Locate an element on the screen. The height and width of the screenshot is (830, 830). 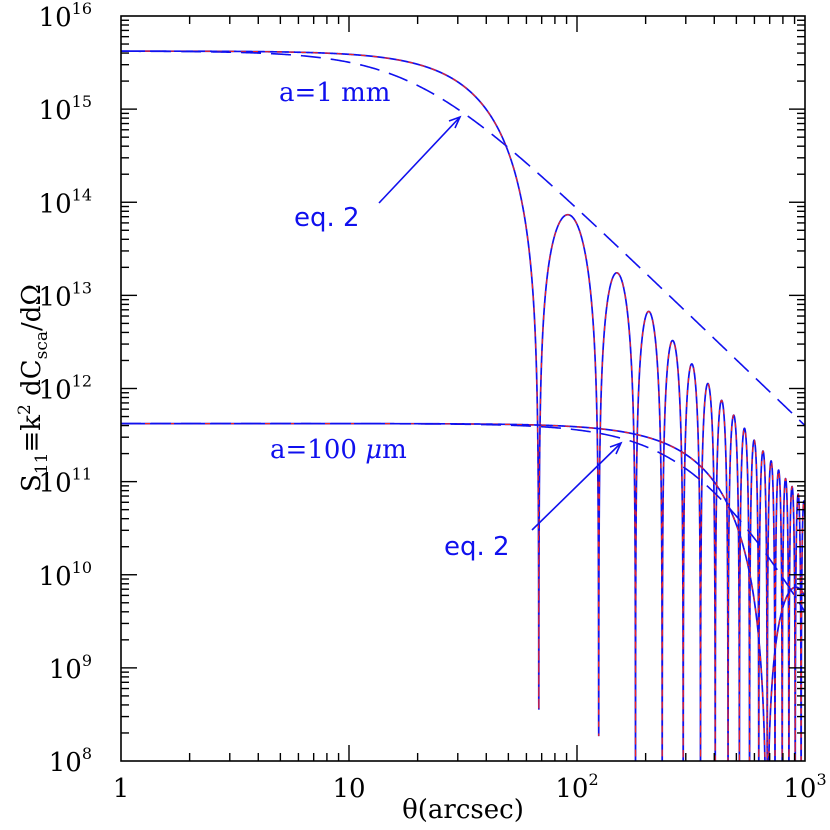
y-tick-label: 10¹⁴ is located at coordinates (65, 202).